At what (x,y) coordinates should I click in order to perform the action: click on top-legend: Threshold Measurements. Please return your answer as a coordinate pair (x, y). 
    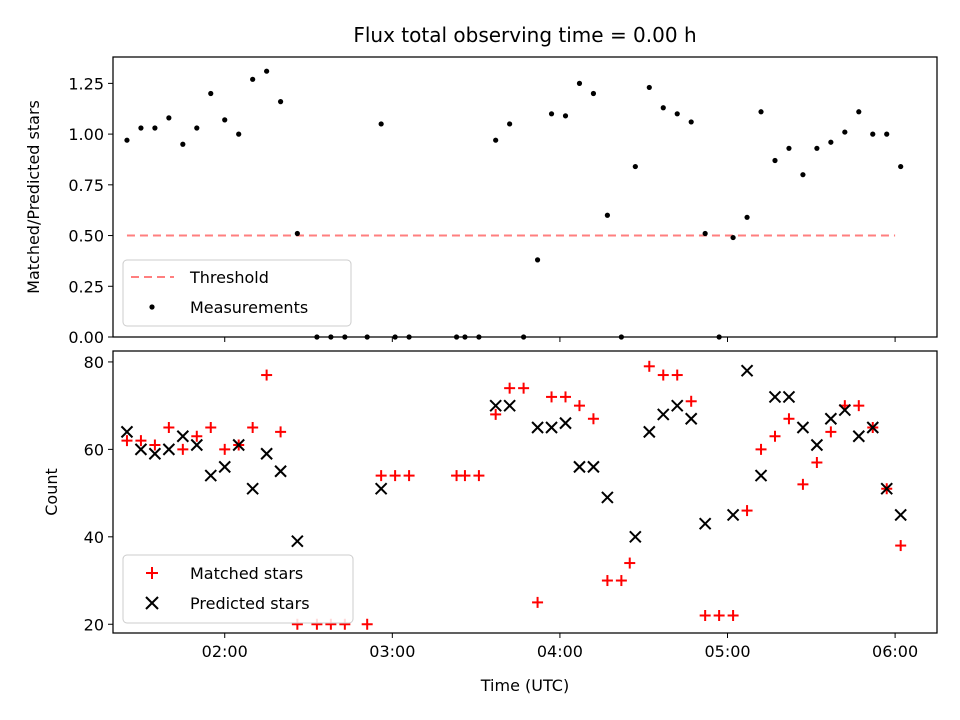
    Looking at the image, I should click on (237, 293).